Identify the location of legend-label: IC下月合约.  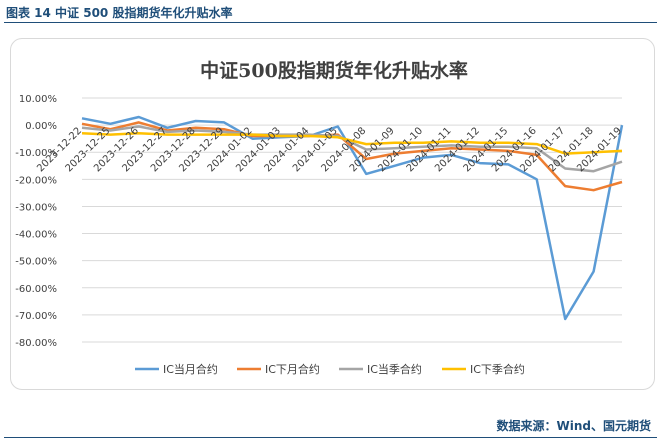
(292, 369).